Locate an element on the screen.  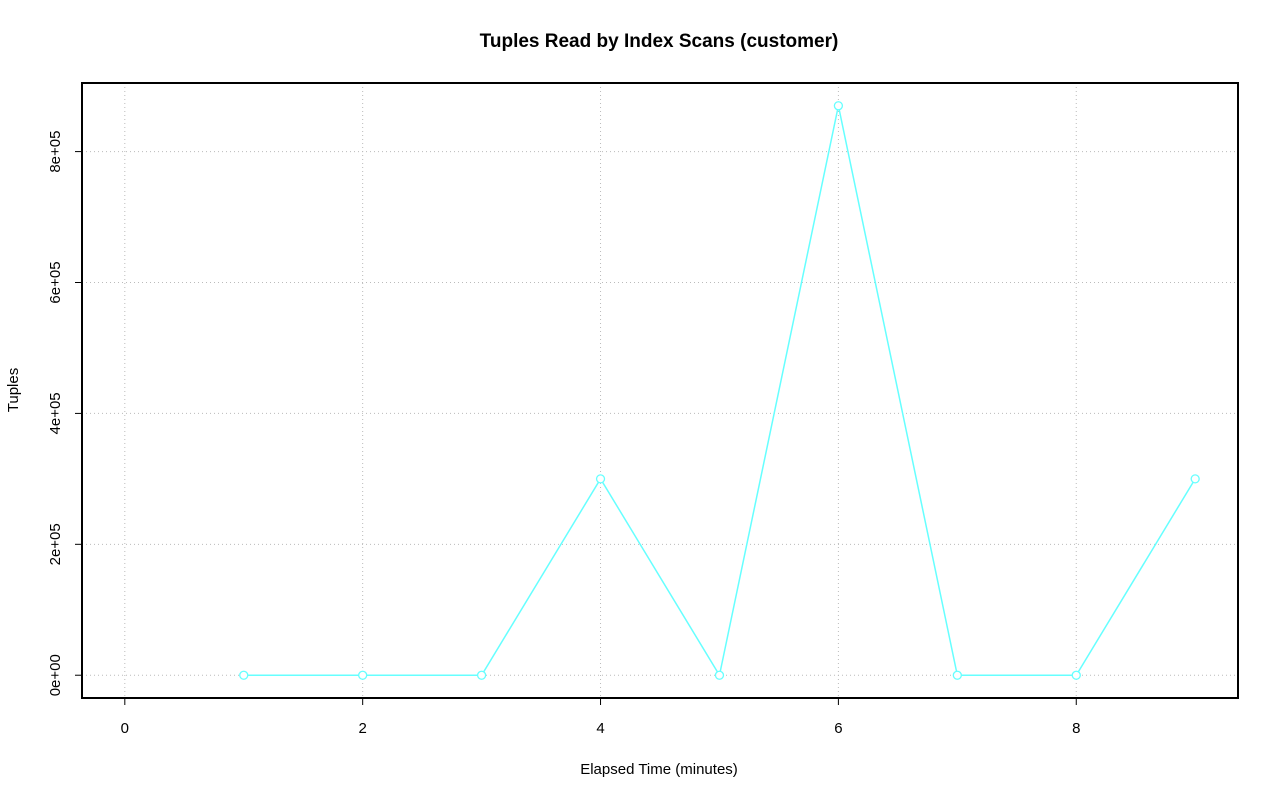
x-tick-label: 2 is located at coordinates (363, 728).